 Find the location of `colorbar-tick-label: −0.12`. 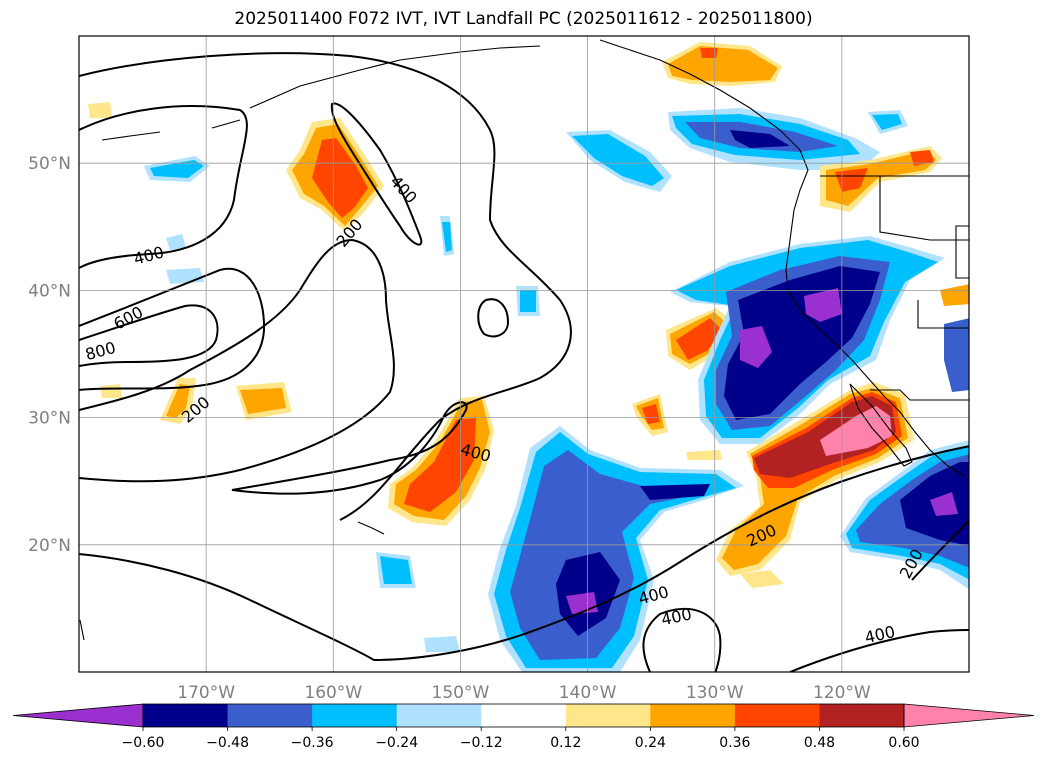

colorbar-tick-label: −0.12 is located at coordinates (481, 743).